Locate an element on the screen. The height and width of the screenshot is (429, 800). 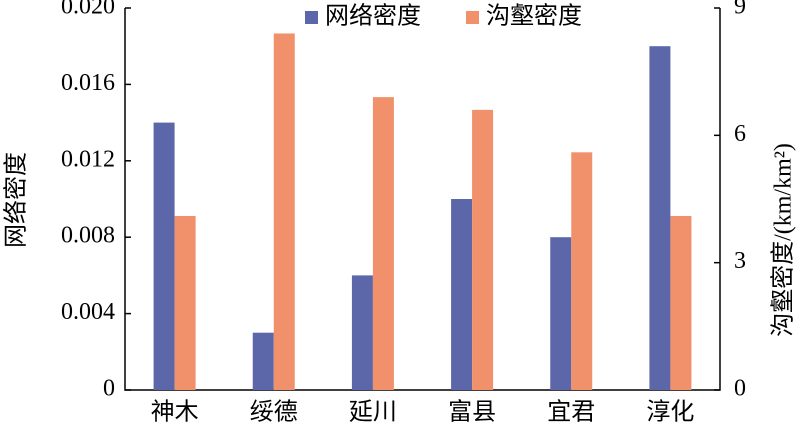
y-tick-label: 0.012 is located at coordinates (88, 159).